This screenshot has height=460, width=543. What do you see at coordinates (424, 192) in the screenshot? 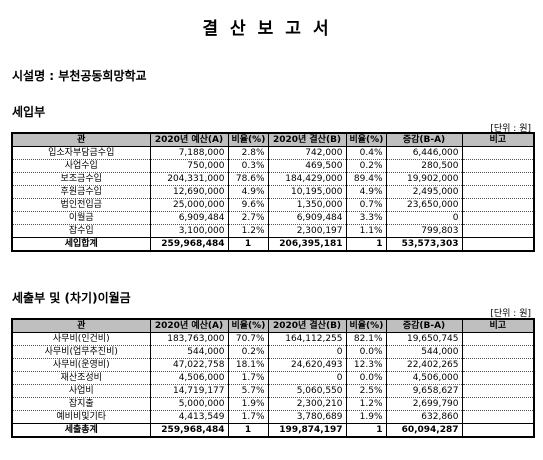
I see `value-cell: 2,495,000` at bounding box center [424, 192].